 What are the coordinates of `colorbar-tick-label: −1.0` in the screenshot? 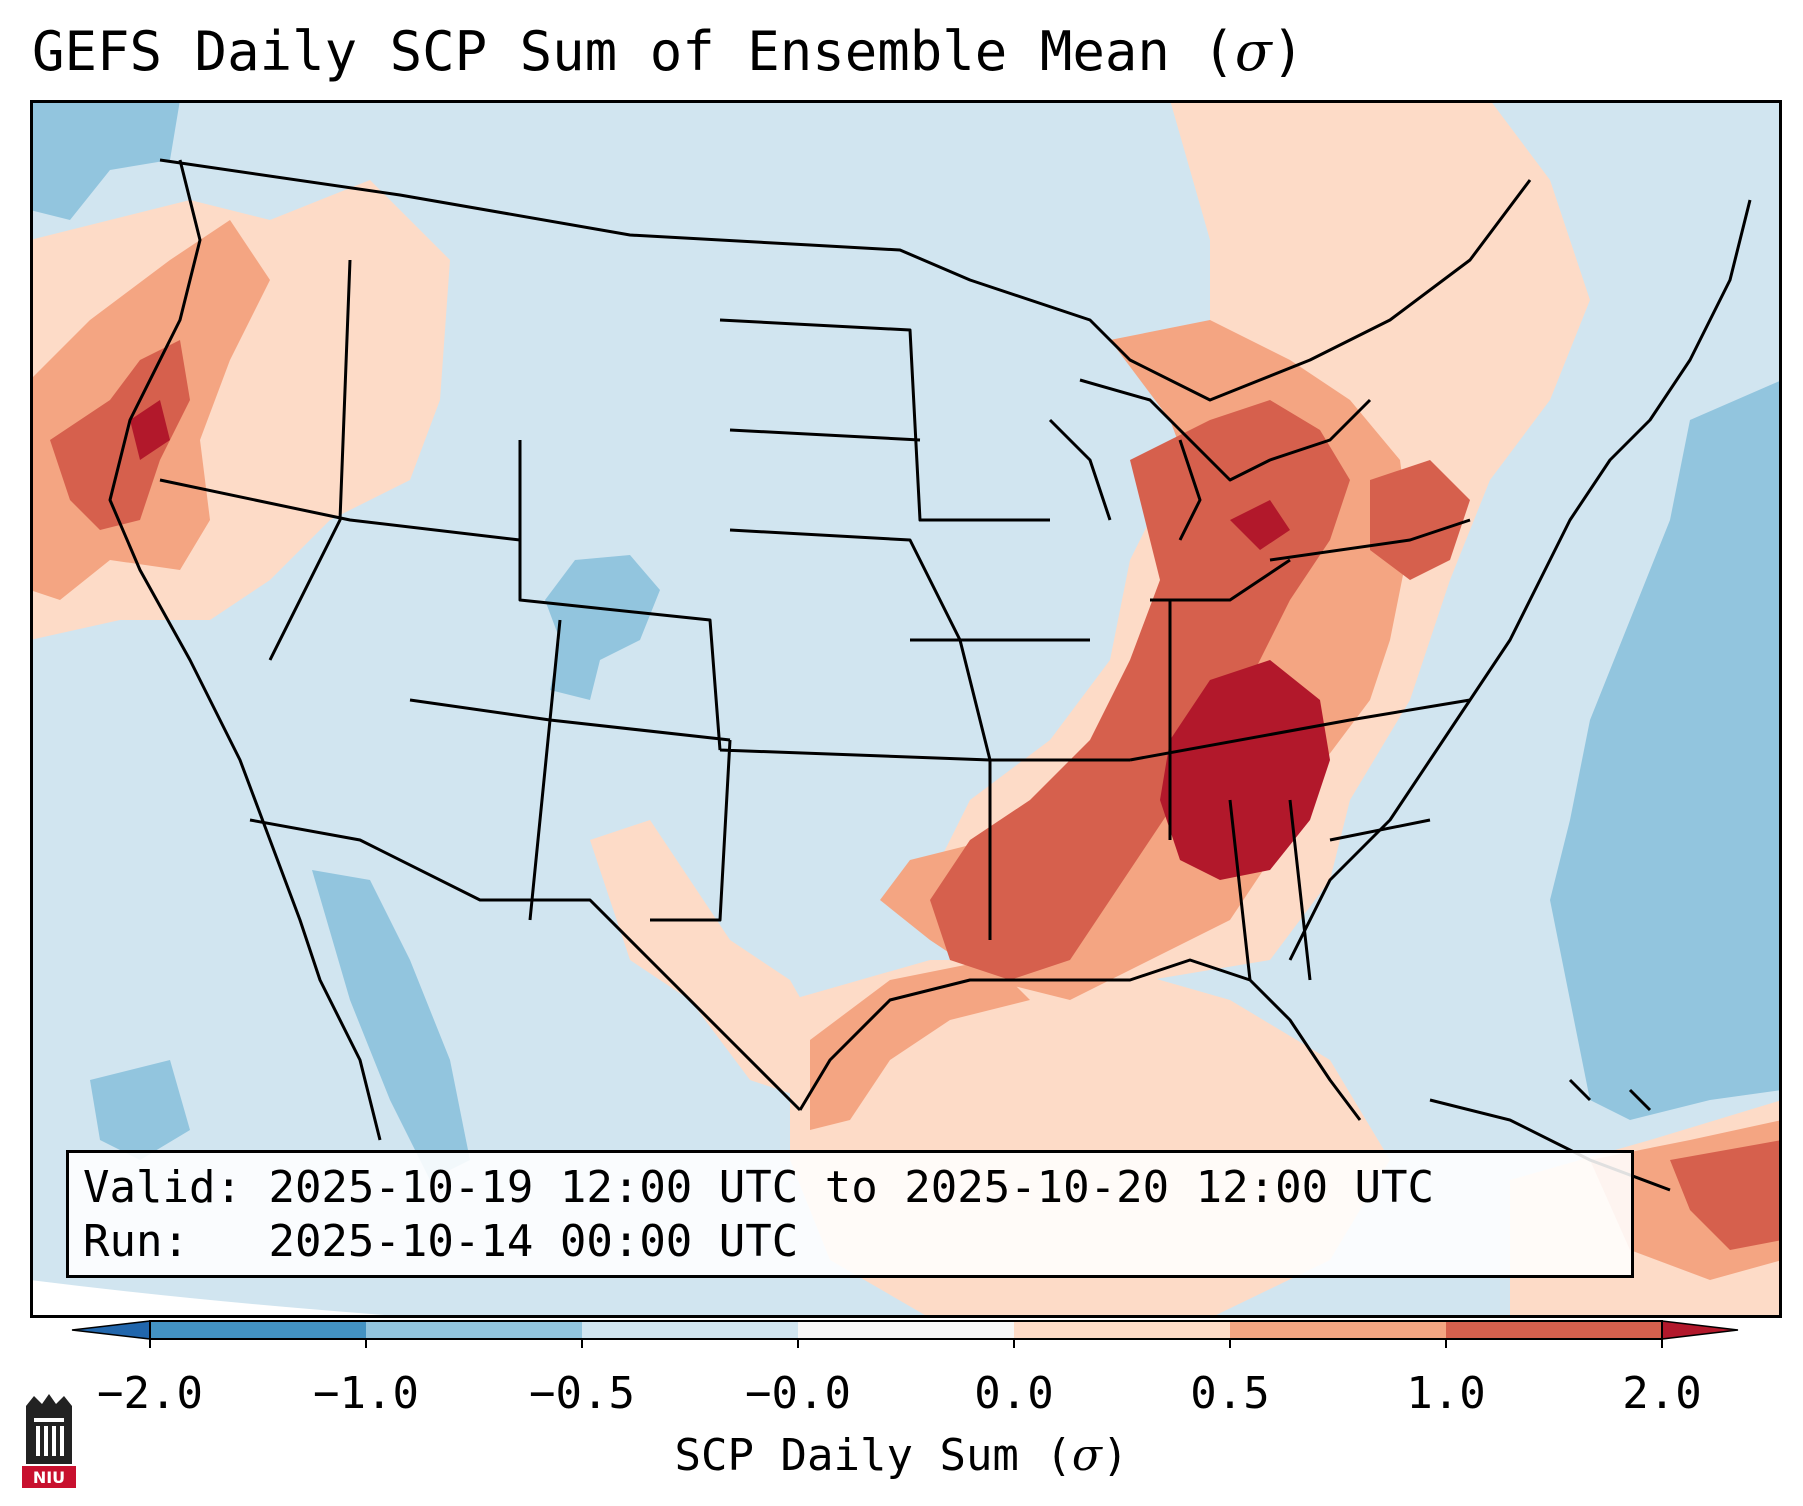 It's located at (366, 1393).